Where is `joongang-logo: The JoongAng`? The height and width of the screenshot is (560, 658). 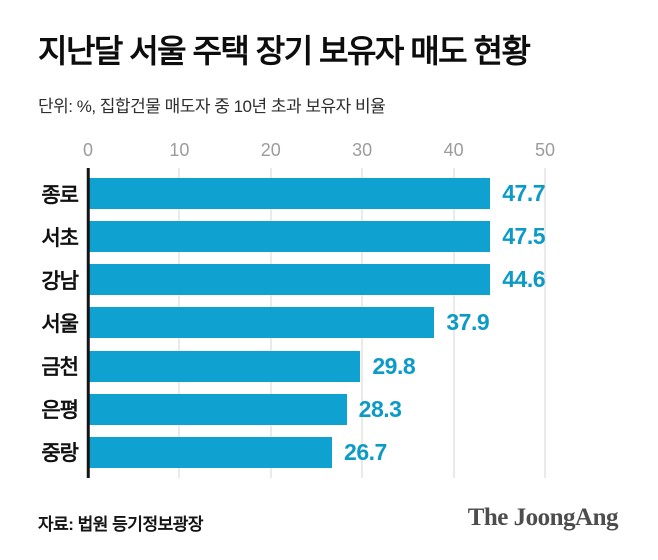 joongang-logo: The JoongAng is located at coordinates (543, 517).